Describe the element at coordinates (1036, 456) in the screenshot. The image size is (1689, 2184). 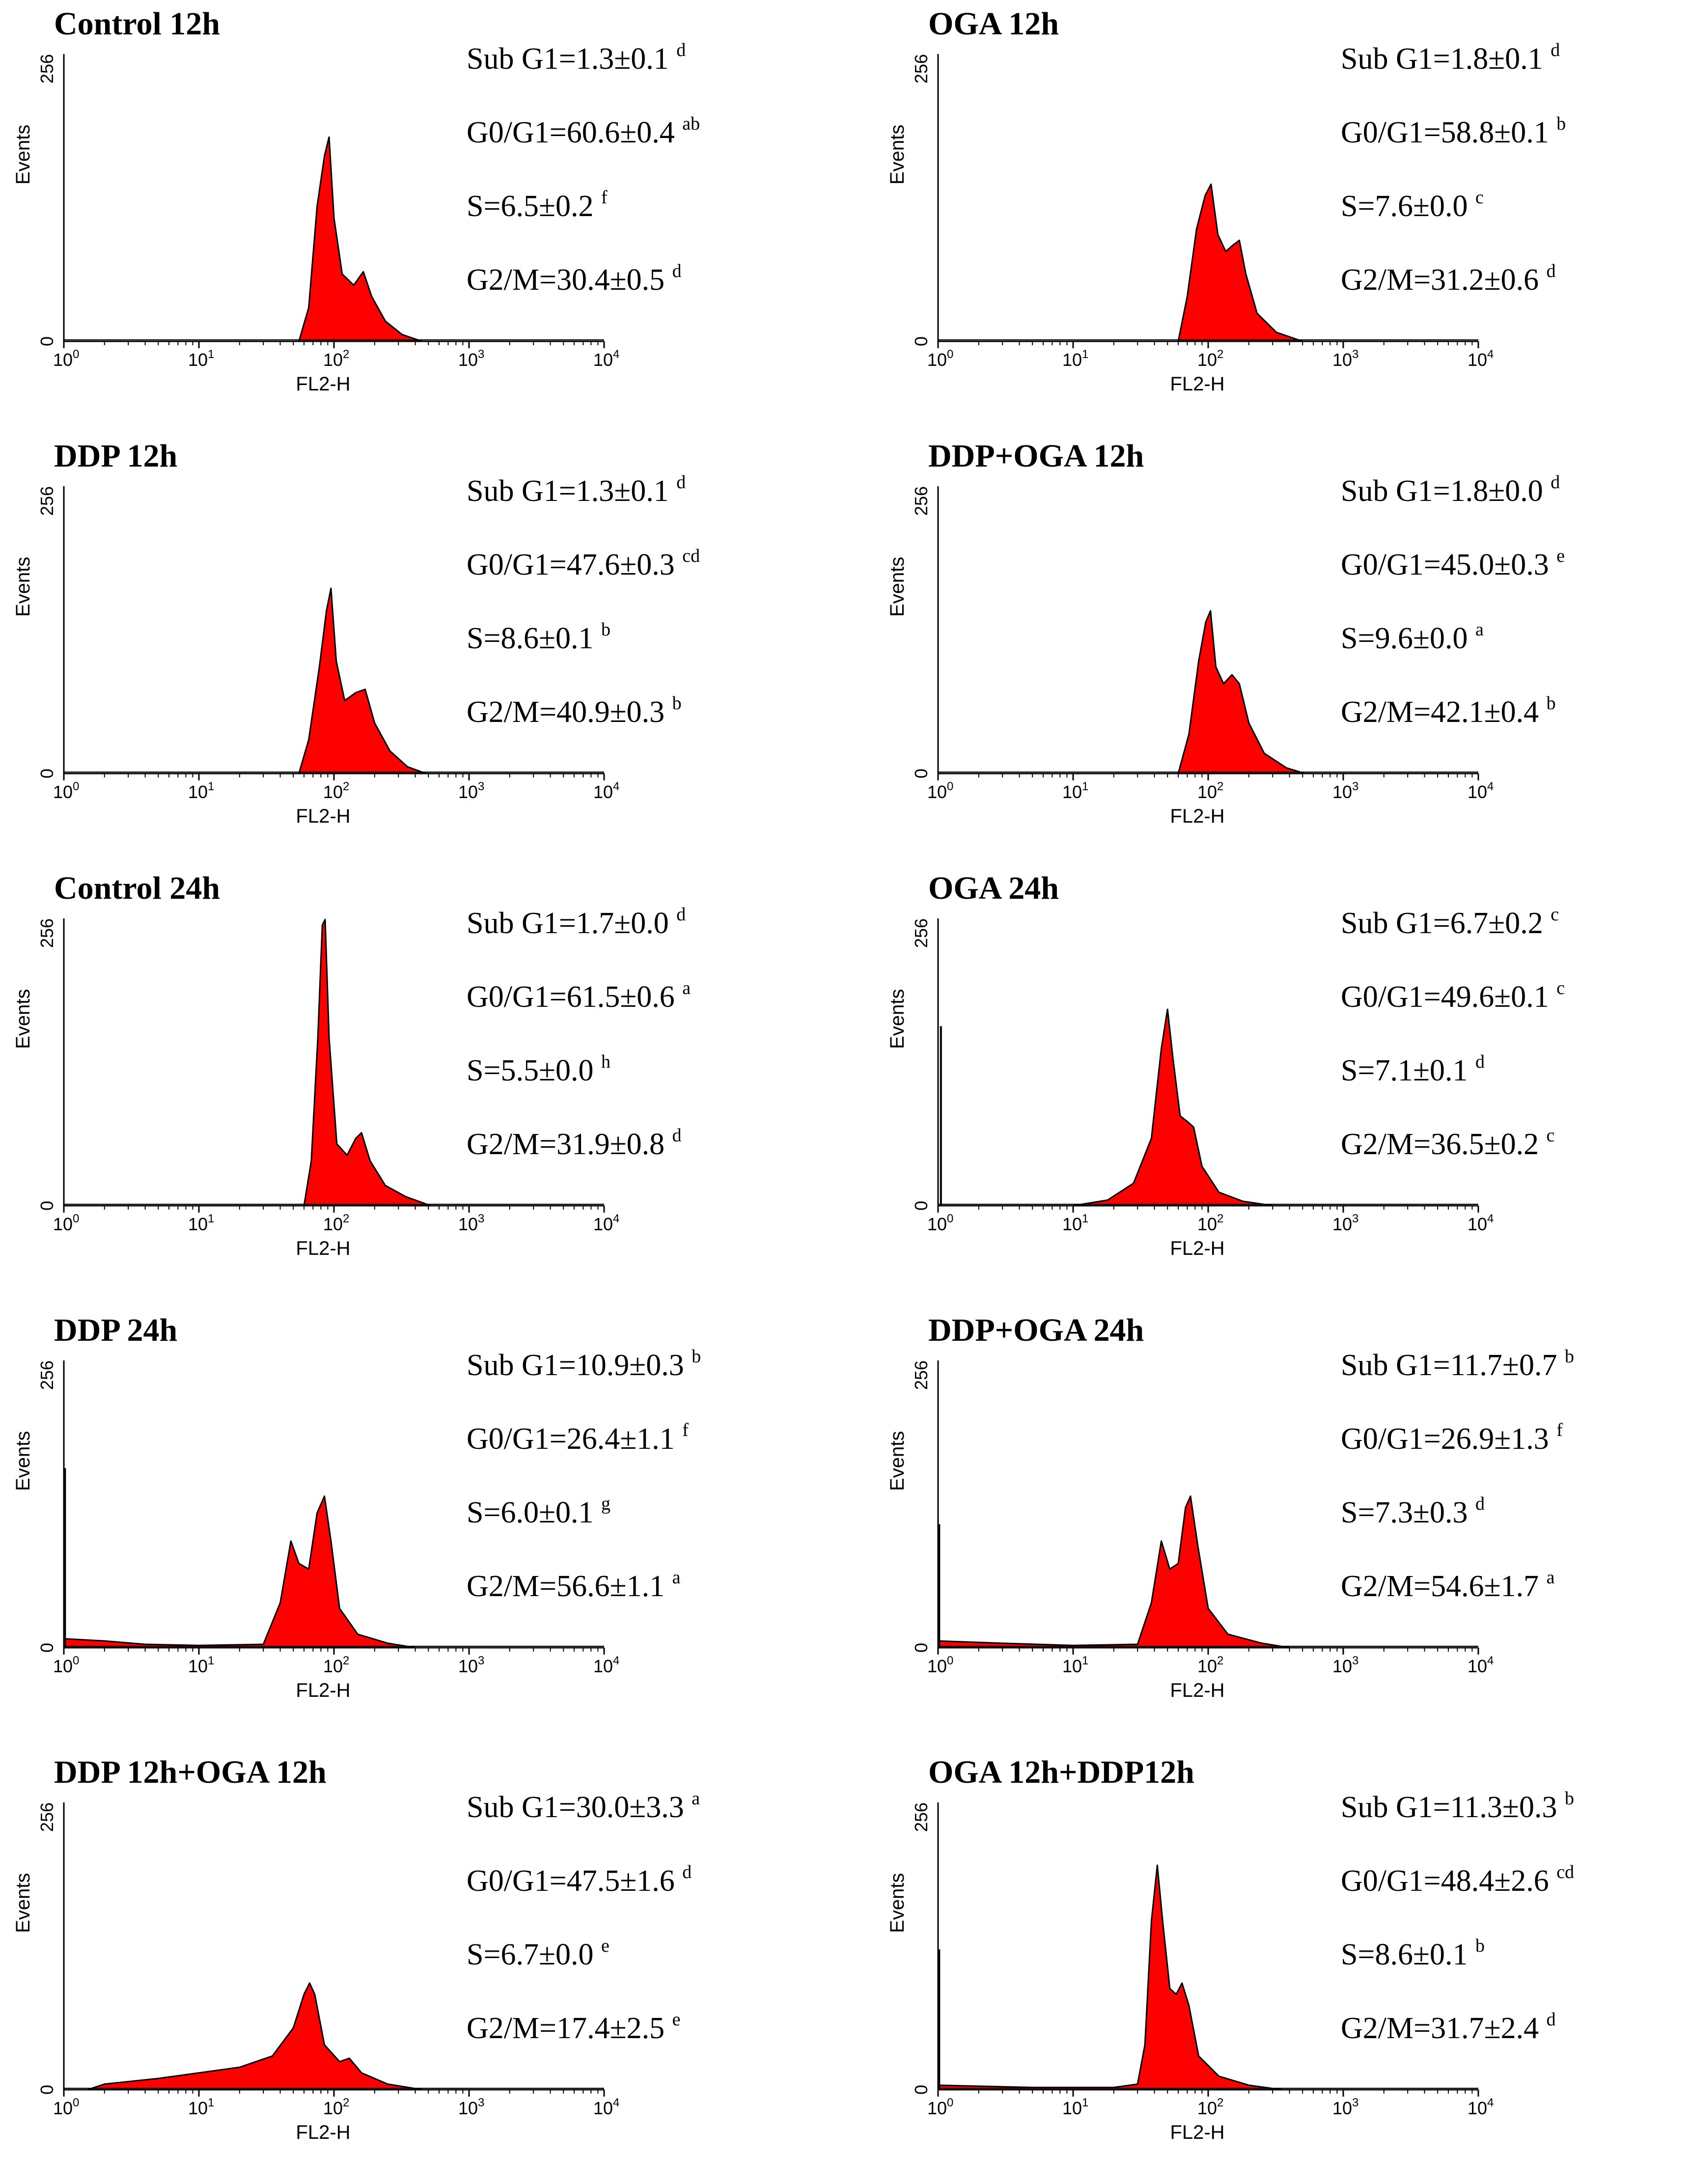
I see `panel-title: DDP+OGA 12h` at that location.